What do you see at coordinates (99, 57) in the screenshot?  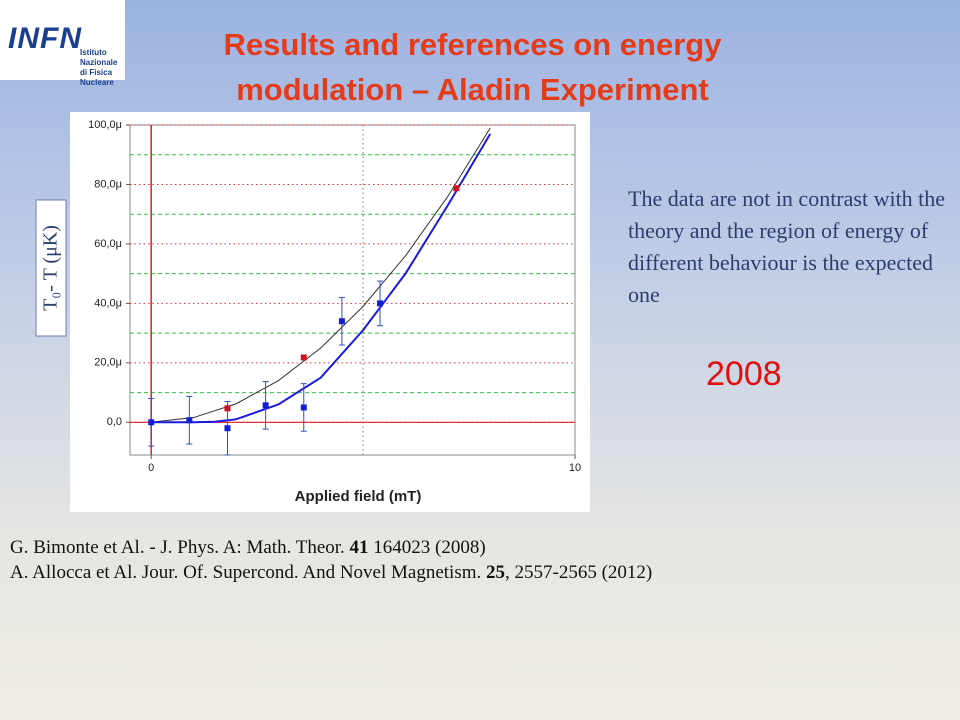 I see `logo-line: Istituto Nazionale` at bounding box center [99, 57].